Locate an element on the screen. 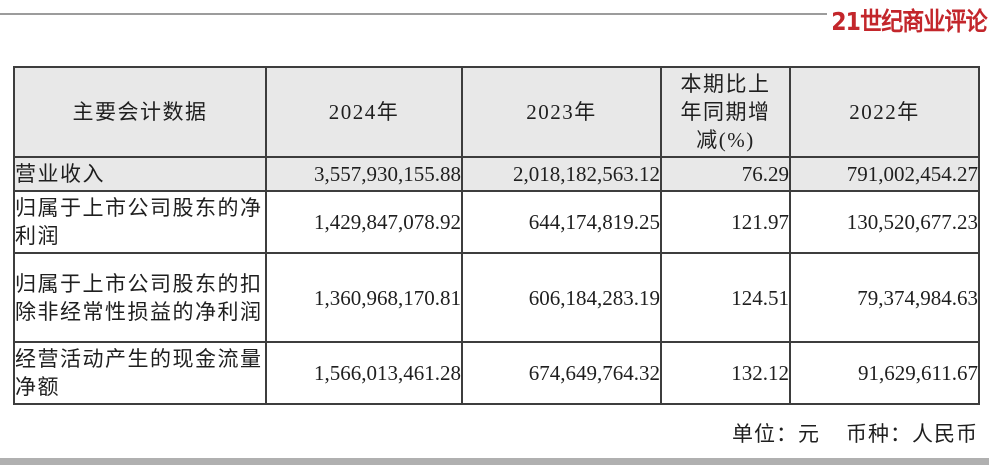 Image resolution: width=989 pixels, height=467 pixels. header-2023: 2023年 is located at coordinates (561, 112).